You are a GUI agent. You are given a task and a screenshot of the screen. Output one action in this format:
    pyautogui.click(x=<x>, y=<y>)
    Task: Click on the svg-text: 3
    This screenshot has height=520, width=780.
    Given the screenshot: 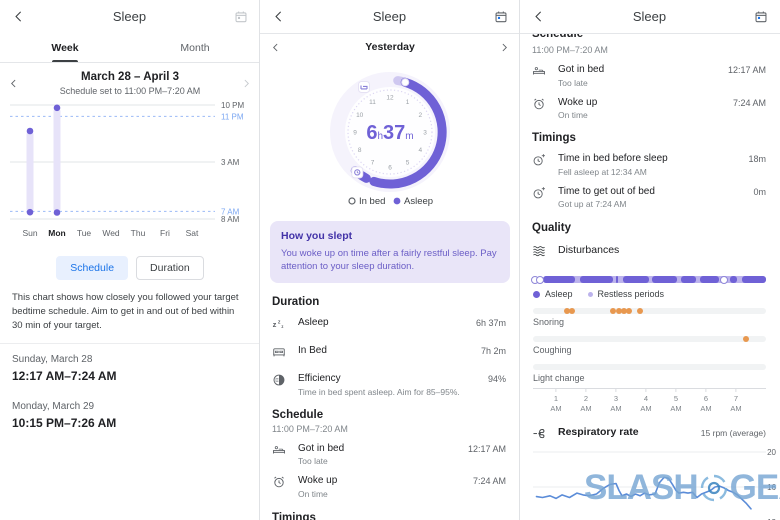 What is the action you would take?
    pyautogui.click(x=425, y=132)
    